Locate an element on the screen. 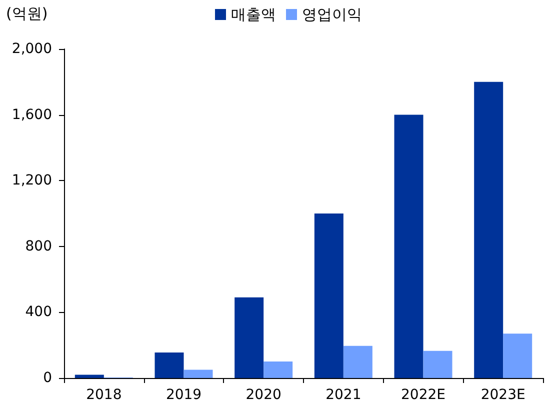 This screenshot has height=410, width=555. x-tick-label: 2023E is located at coordinates (503, 395).